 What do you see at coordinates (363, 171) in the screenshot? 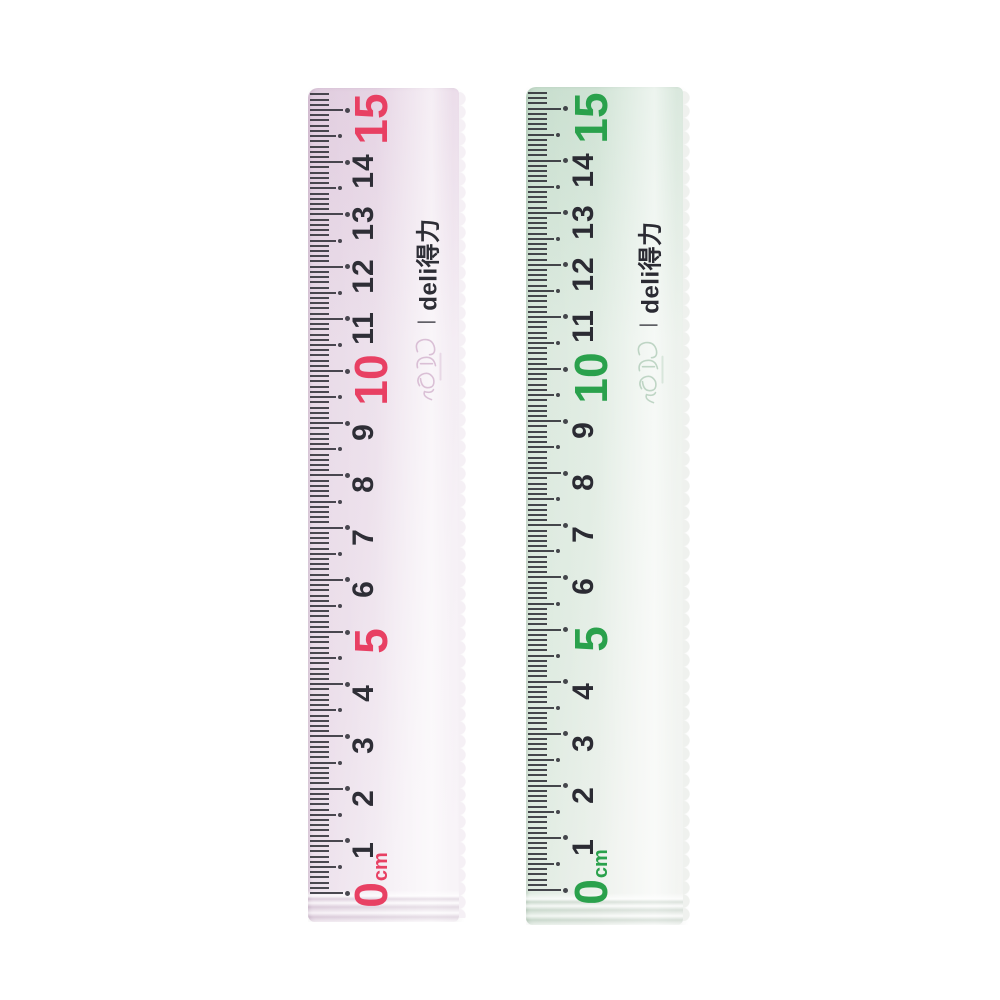
I see `scale-number-14: 14` at bounding box center [363, 171].